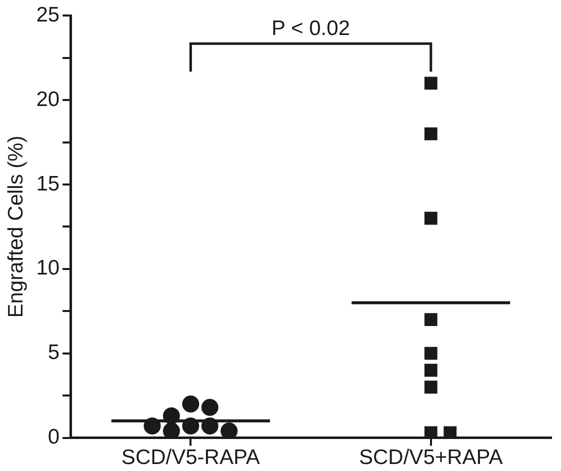 This screenshot has width=561, height=471. What do you see at coordinates (54, 352) in the screenshot?
I see `y-tick-label: 5` at bounding box center [54, 352].